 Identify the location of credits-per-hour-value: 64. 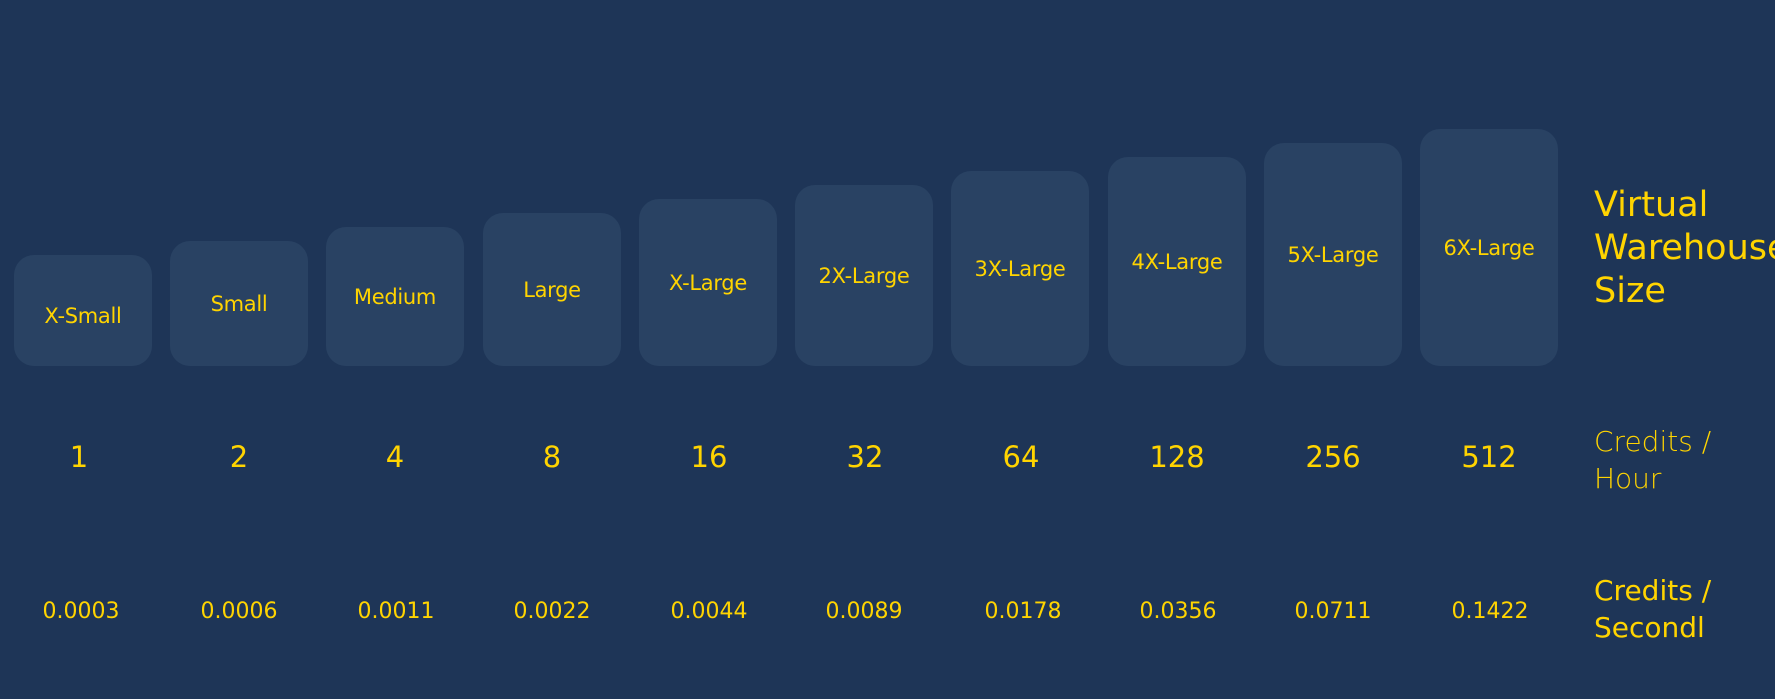
(1021, 457).